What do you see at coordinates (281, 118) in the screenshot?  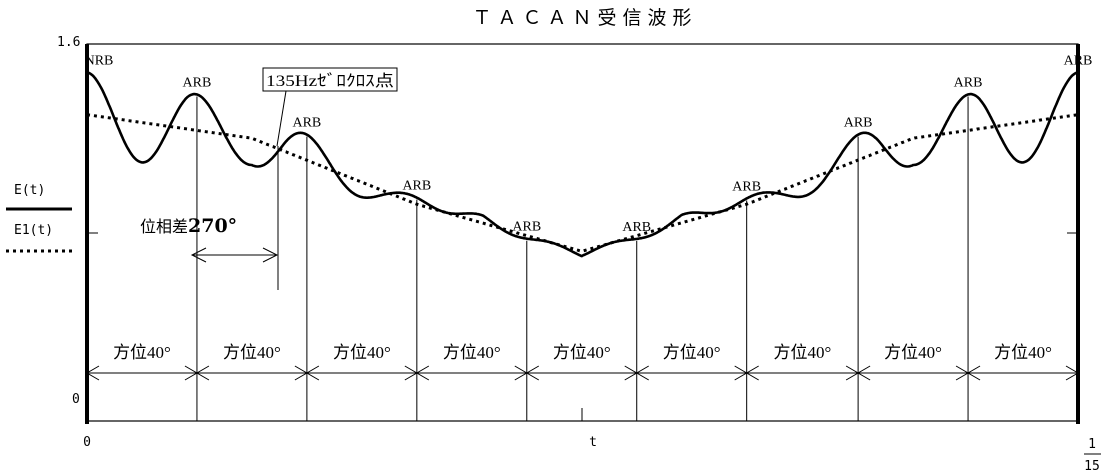 I see `zero-cross-leader` at bounding box center [281, 118].